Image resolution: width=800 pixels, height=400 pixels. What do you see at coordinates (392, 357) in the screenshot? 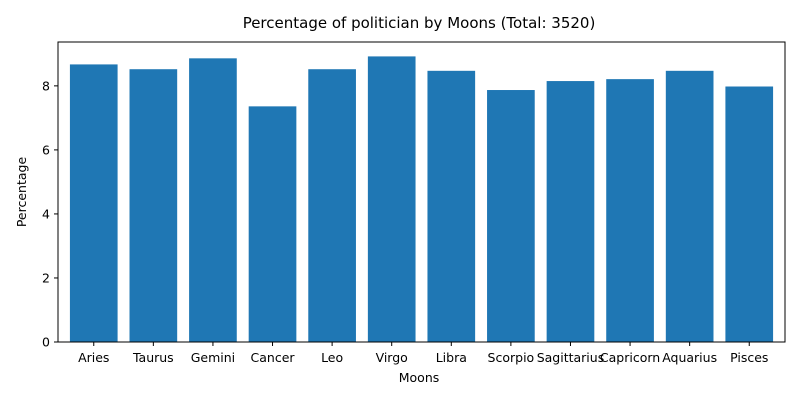
I see `x-tick-label: Virgo` at bounding box center [392, 357].